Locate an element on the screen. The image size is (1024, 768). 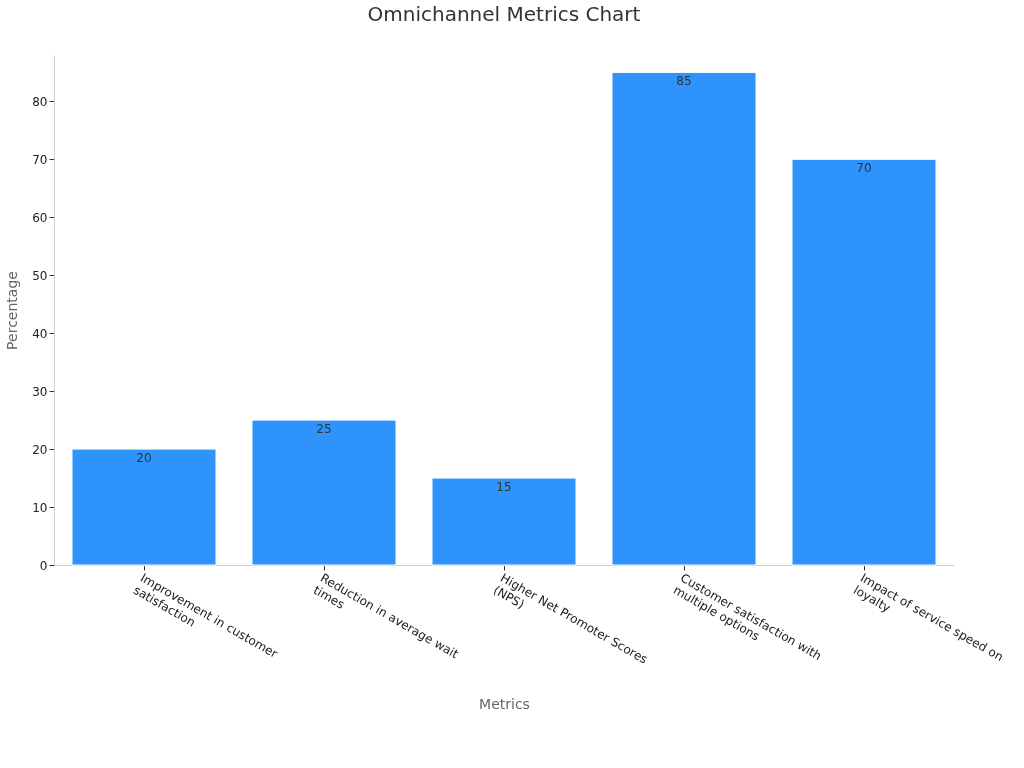
y-tick-label: 0 is located at coordinates (43, 565).